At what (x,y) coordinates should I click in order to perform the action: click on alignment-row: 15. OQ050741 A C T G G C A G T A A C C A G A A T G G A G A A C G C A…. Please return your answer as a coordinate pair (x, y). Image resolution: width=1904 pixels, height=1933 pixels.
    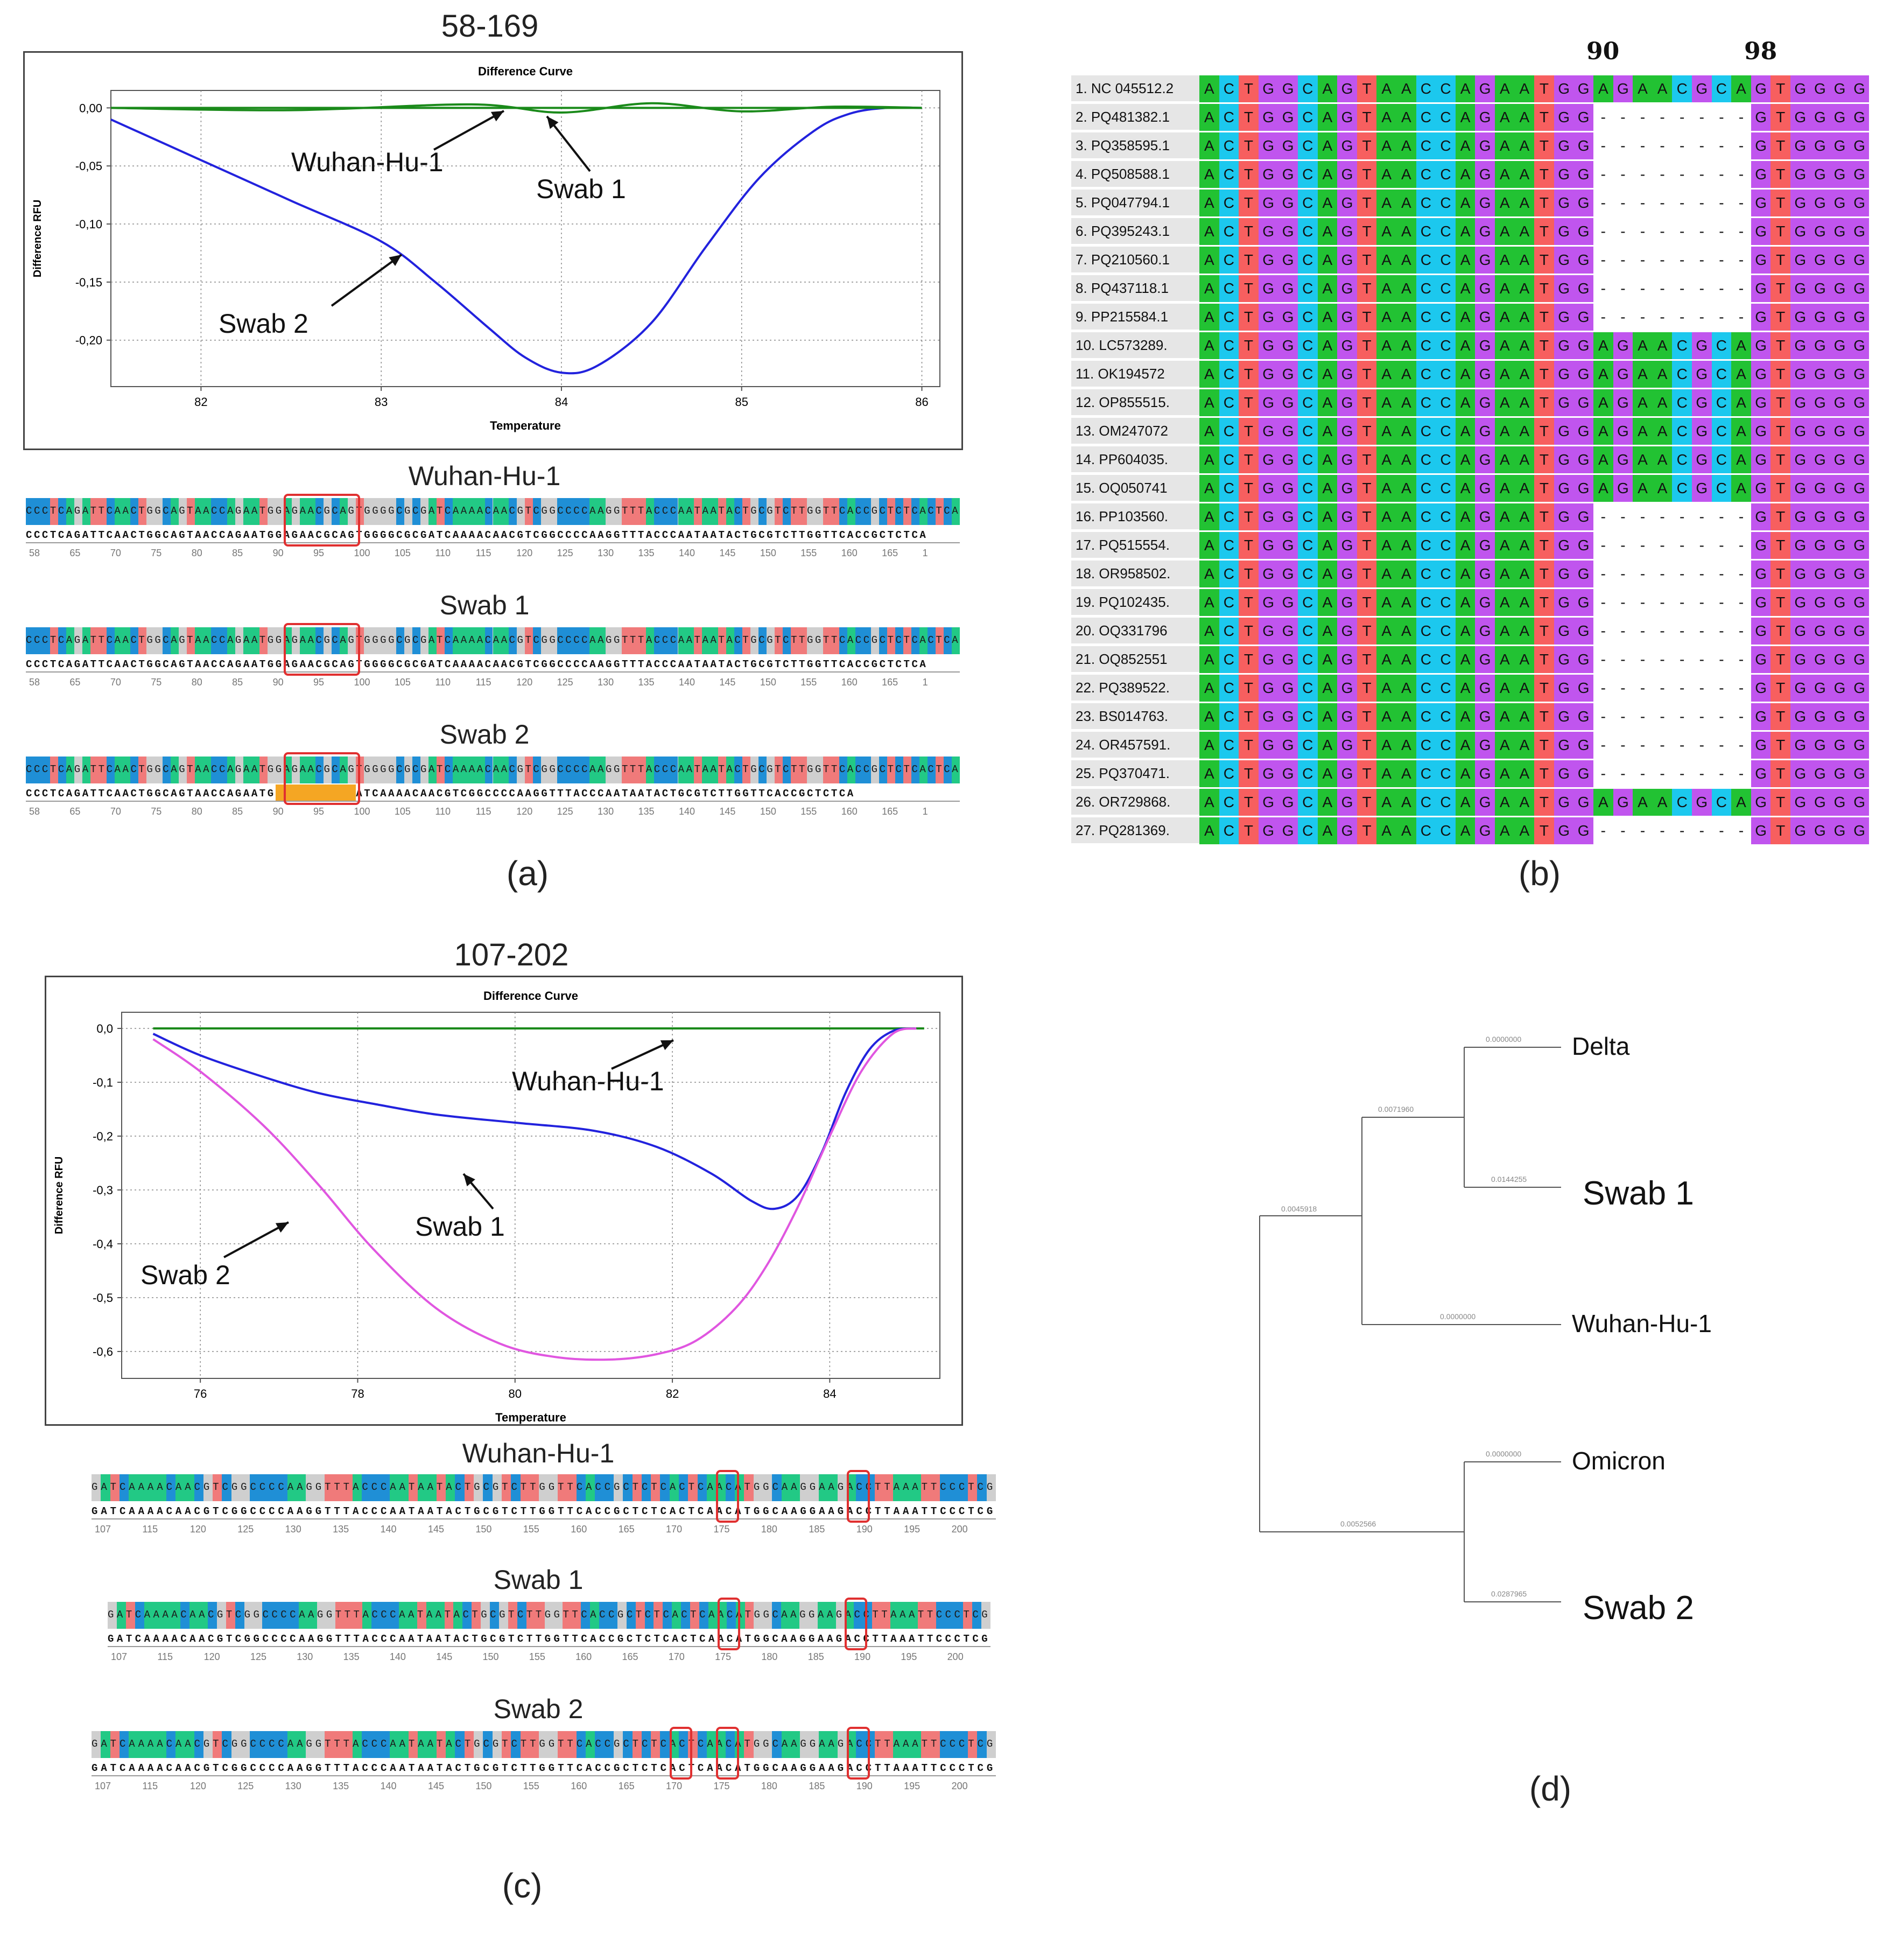
    Looking at the image, I should click on (1471, 488).